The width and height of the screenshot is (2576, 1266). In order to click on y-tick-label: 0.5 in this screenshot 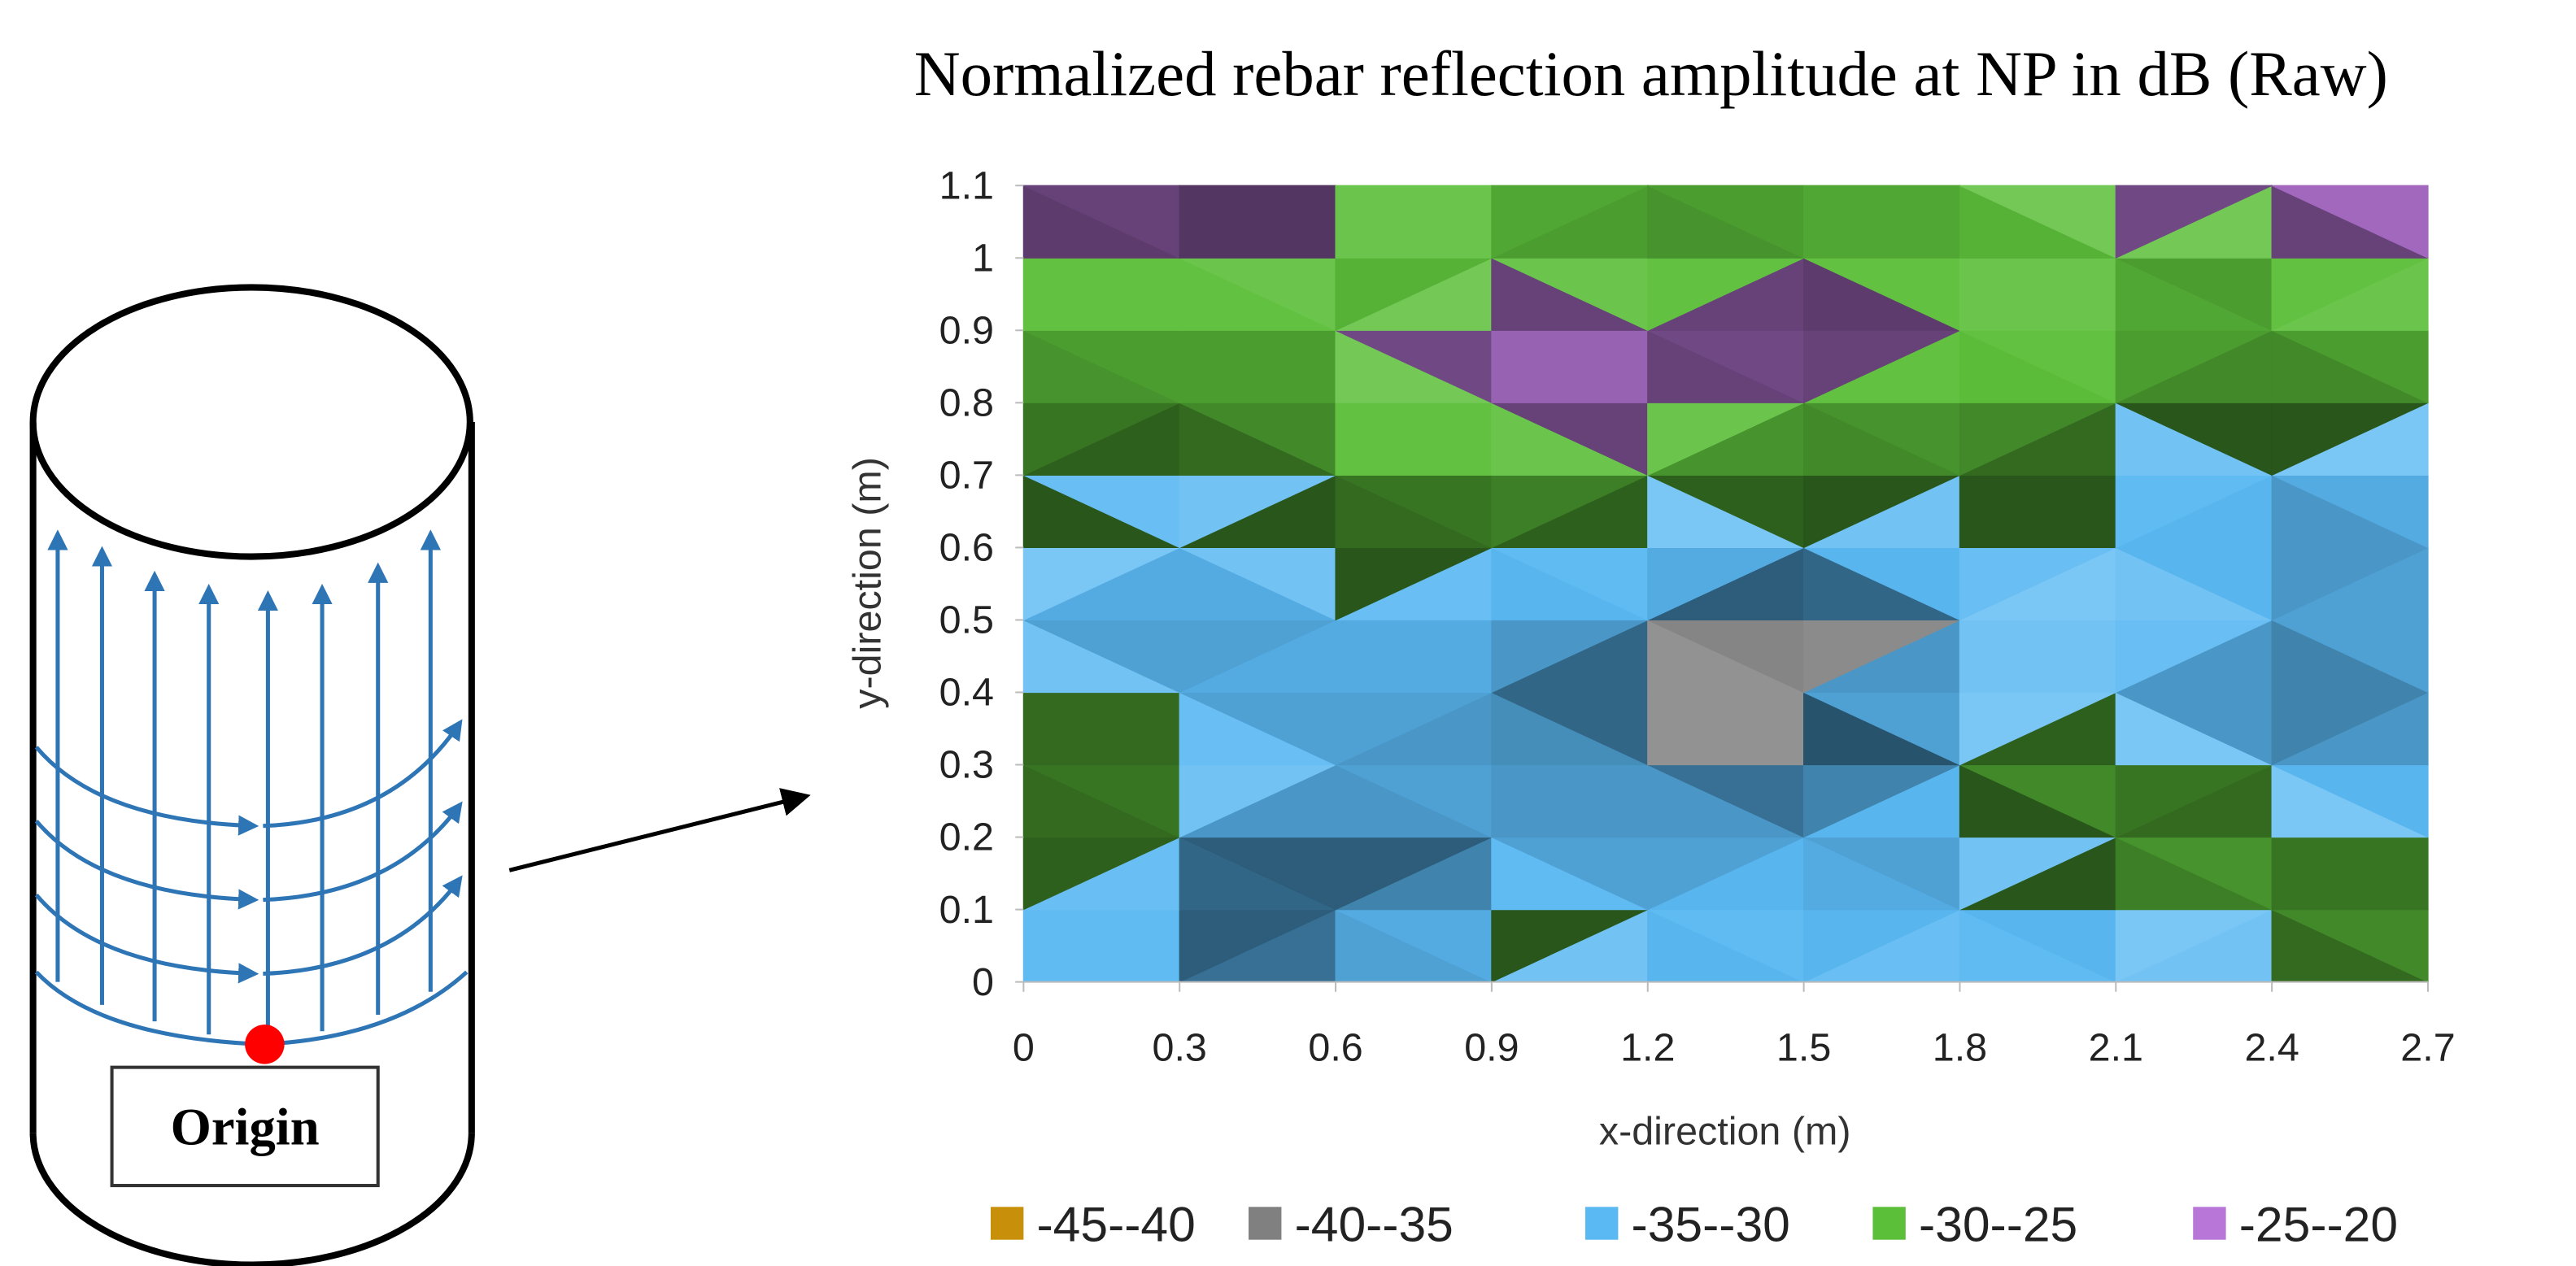, I will do `click(966, 620)`.